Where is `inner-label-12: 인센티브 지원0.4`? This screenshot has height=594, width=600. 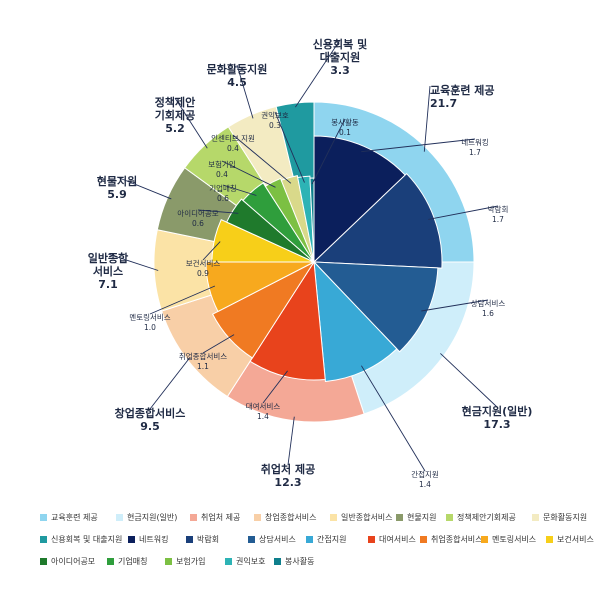
inner-label-12: 인센티브 지원0.4 is located at coordinates (233, 143).